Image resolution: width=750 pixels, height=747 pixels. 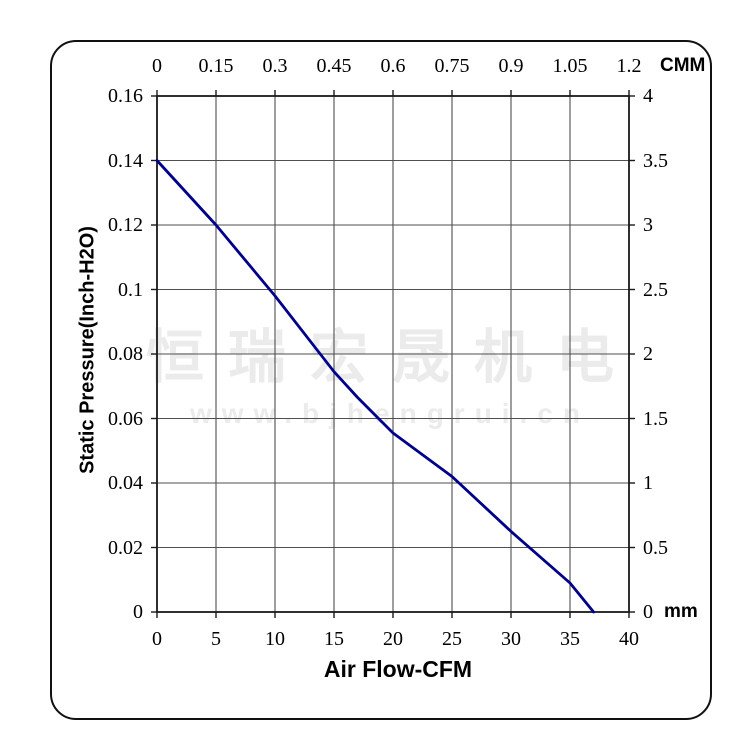 I want to click on top-axis-tick-label: 0.6, so click(x=393, y=66).